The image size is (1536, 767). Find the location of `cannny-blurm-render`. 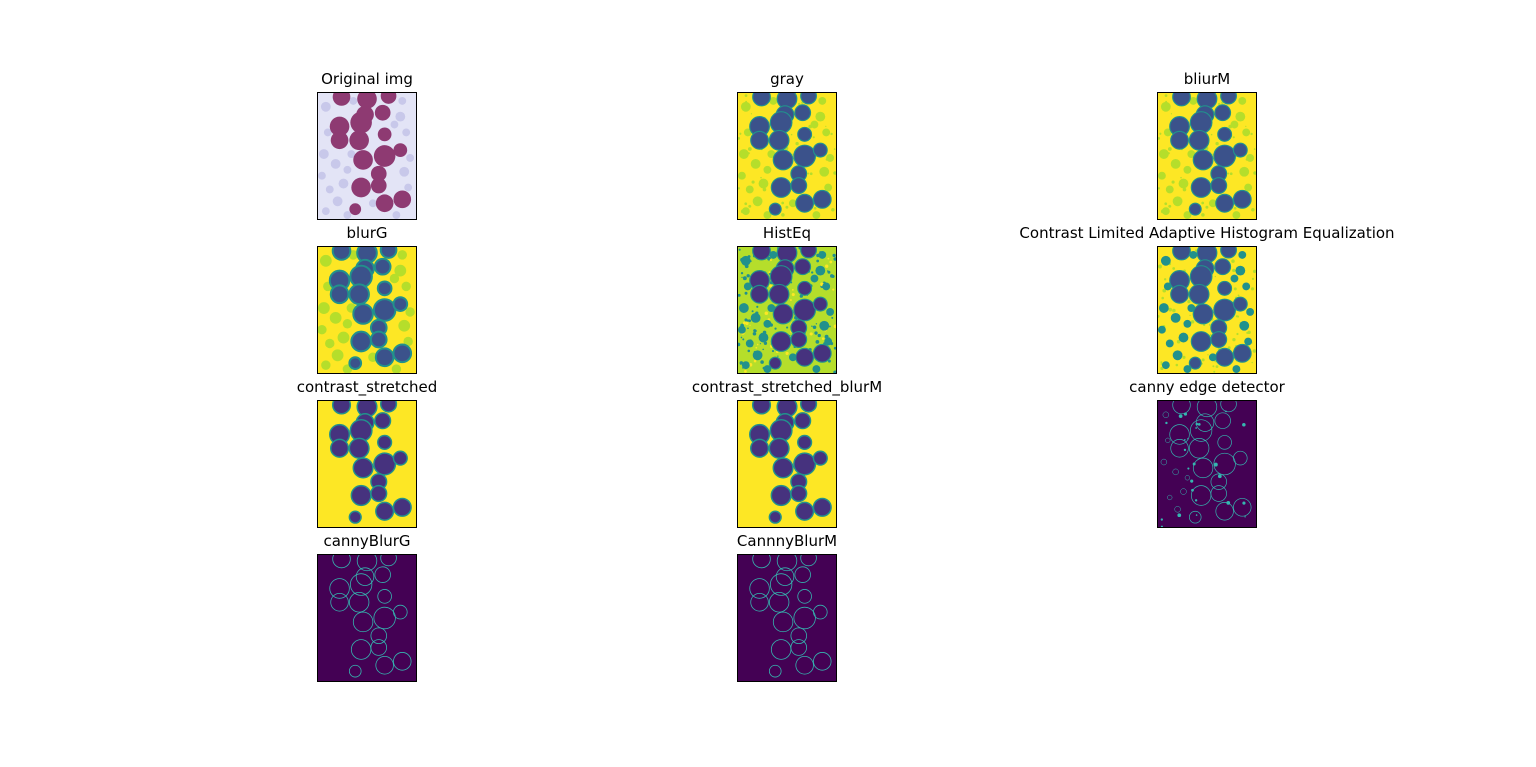

cannny-blurm-render is located at coordinates (787, 618).